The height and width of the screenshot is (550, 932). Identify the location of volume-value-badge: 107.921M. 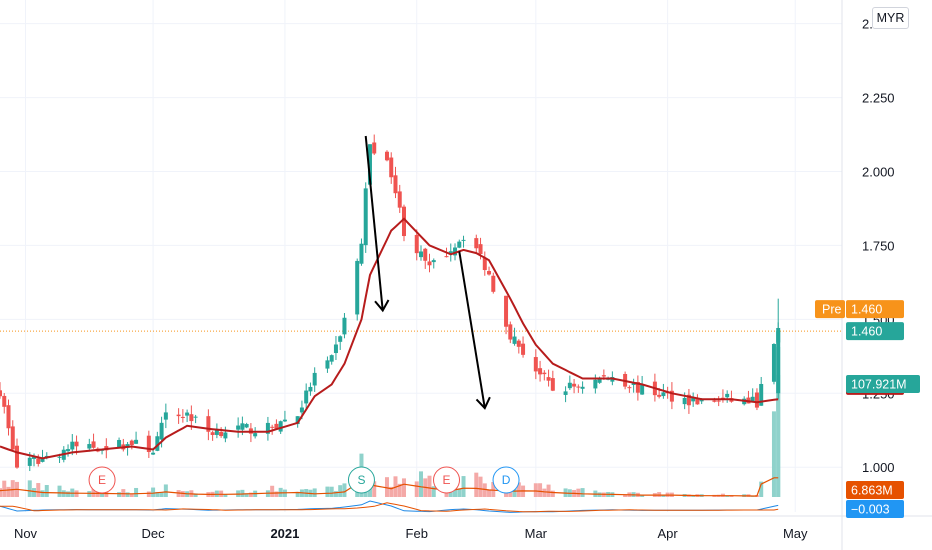
(883, 384).